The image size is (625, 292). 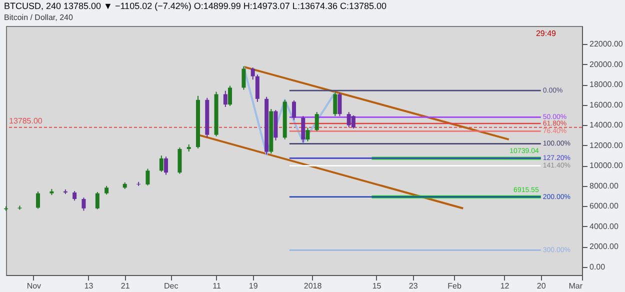 I want to click on chart-subtitle: Bitcoin / Dollar, 240, so click(x=39, y=17).